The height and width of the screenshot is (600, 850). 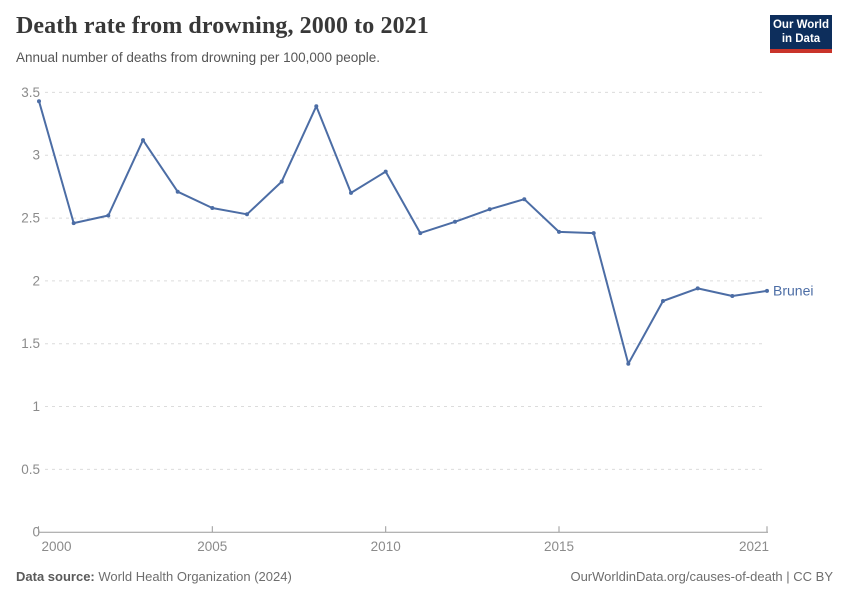 I want to click on owid-logo-line1: Our World, so click(x=800, y=25).